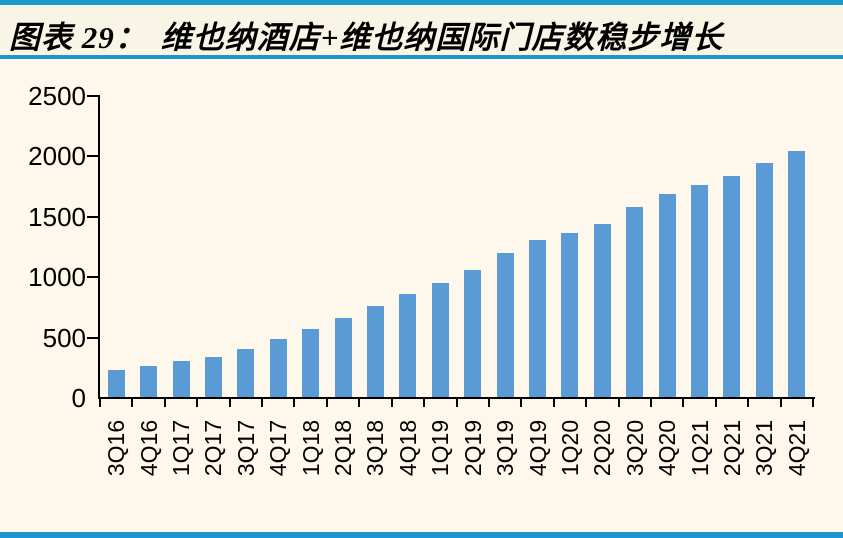 This screenshot has height=538, width=843. I want to click on header-divider, so click(421, 57).